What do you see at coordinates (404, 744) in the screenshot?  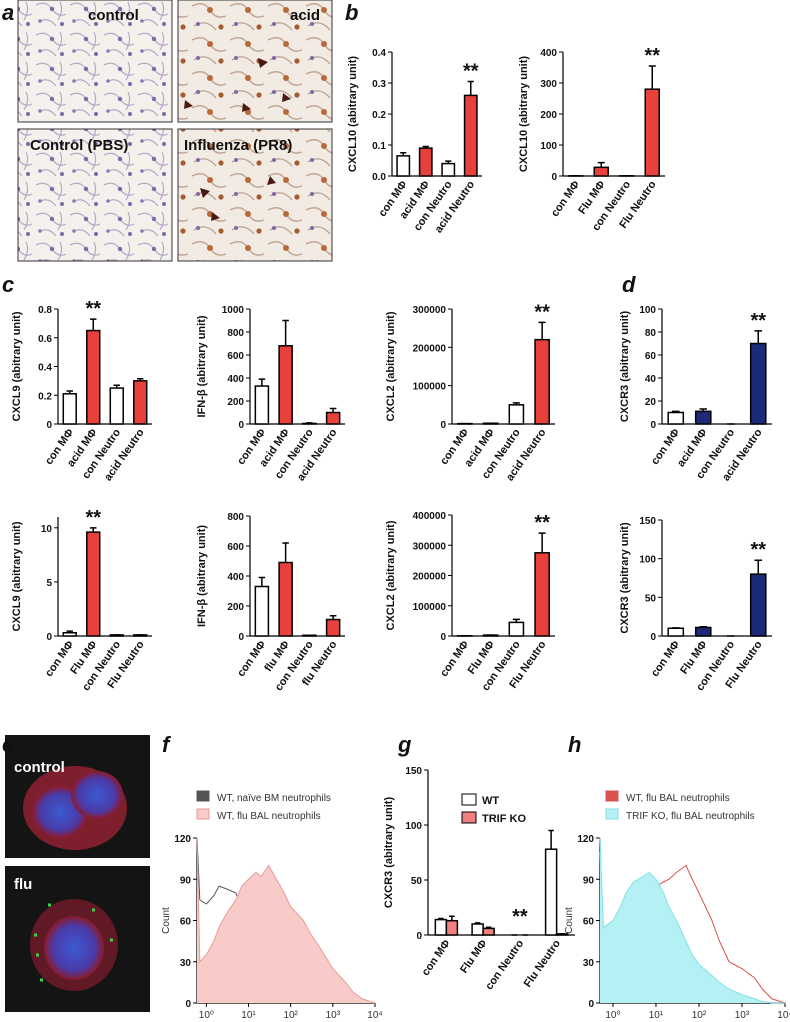 I see `panel-label: g` at bounding box center [404, 744].